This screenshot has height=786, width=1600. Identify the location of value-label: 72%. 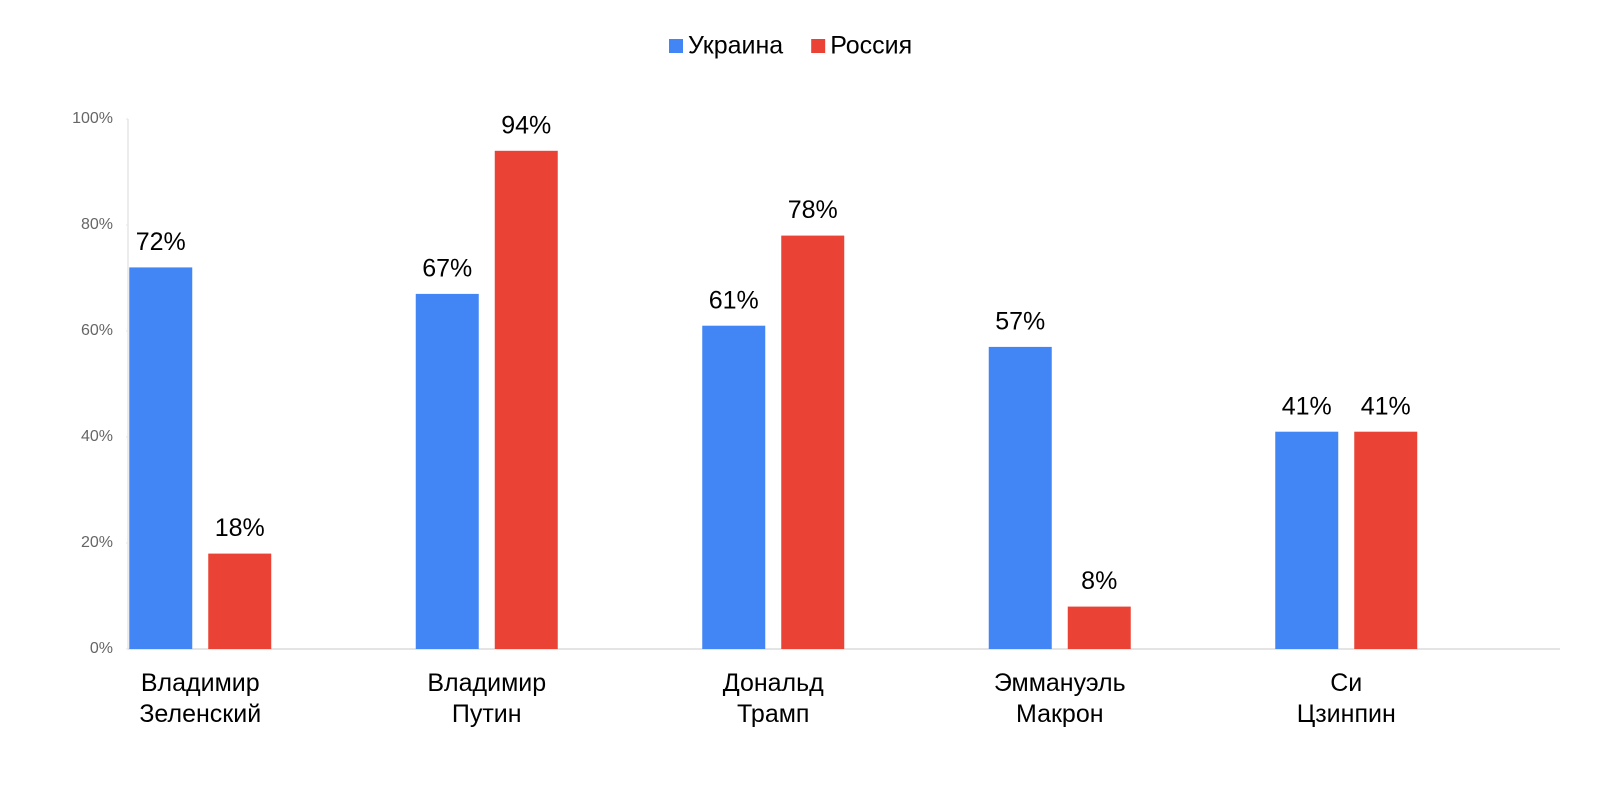
(161, 242).